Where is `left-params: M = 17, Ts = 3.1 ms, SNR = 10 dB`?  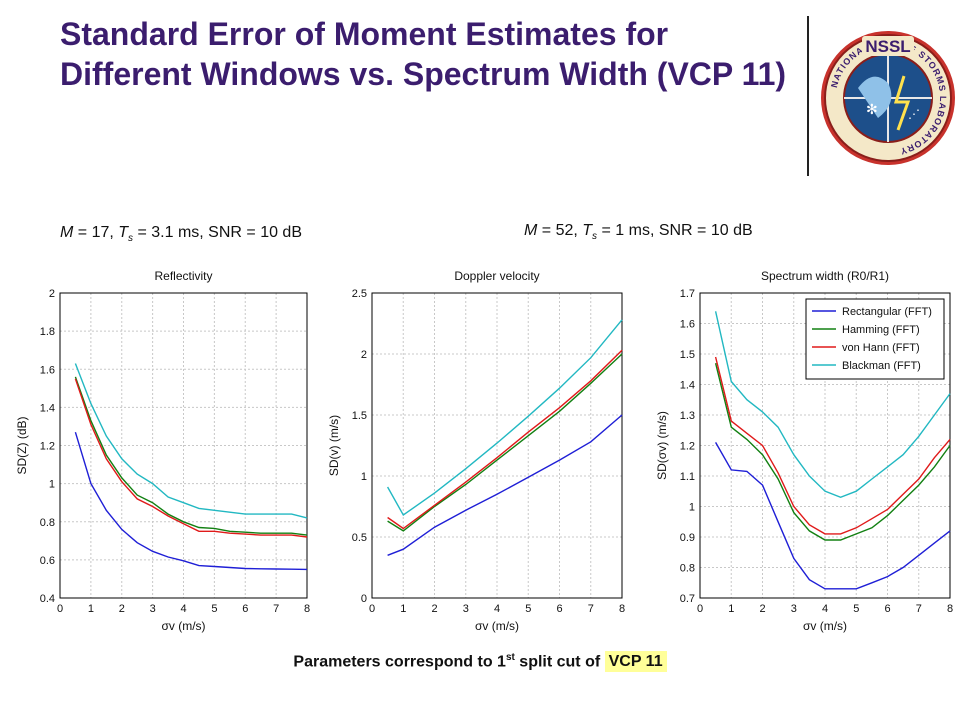 left-params: M = 17, Ts = 3.1 ms, SNR = 10 dB is located at coordinates (181, 234).